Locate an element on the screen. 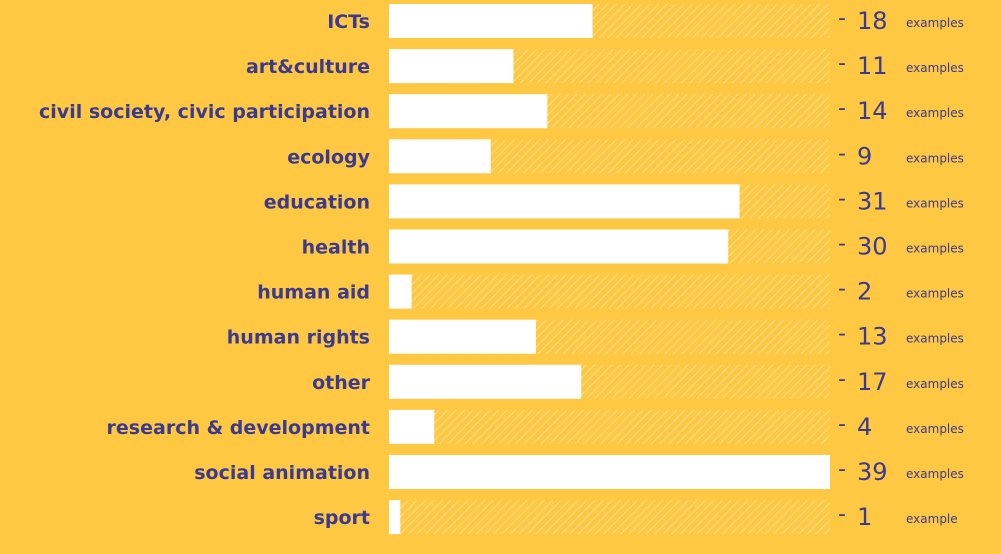  bar-row: human rights -13 examples is located at coordinates (595, 336).